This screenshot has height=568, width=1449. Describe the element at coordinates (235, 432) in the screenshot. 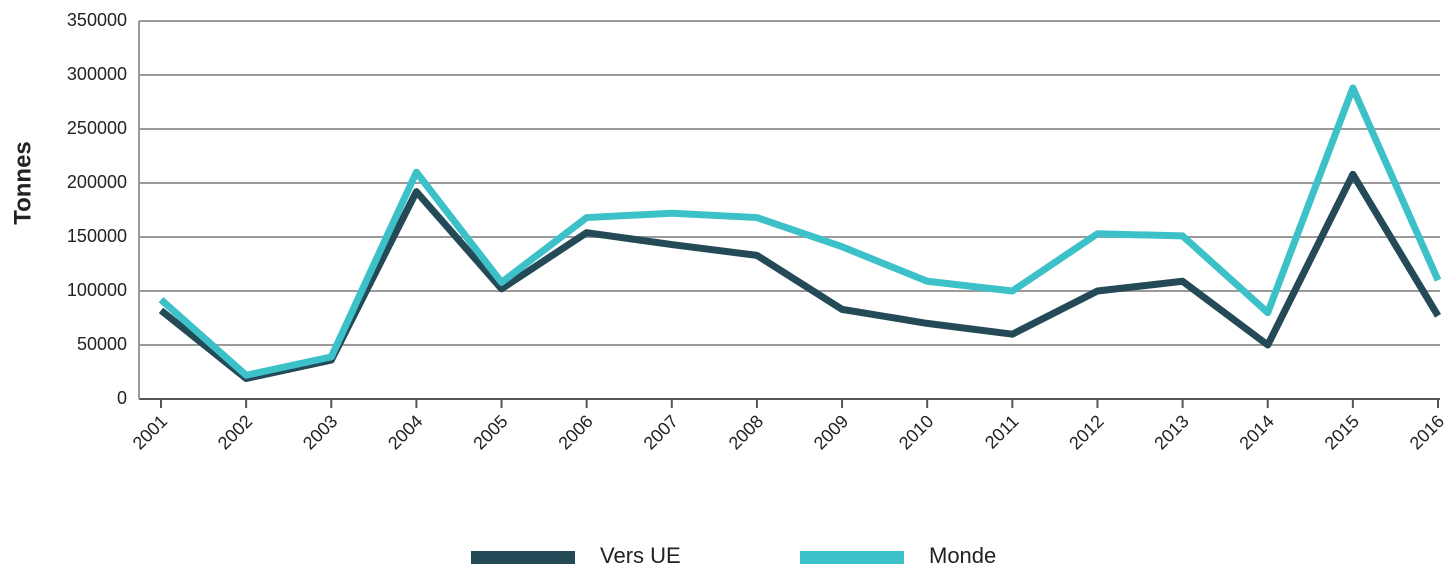

I see `x-tick-label: 2002` at that location.